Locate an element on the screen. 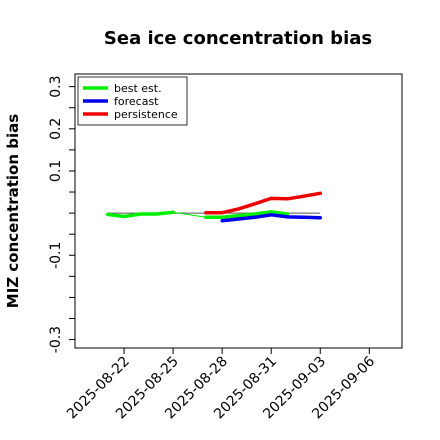 The height and width of the screenshot is (440, 440). series-line-persistence is located at coordinates (263, 203).